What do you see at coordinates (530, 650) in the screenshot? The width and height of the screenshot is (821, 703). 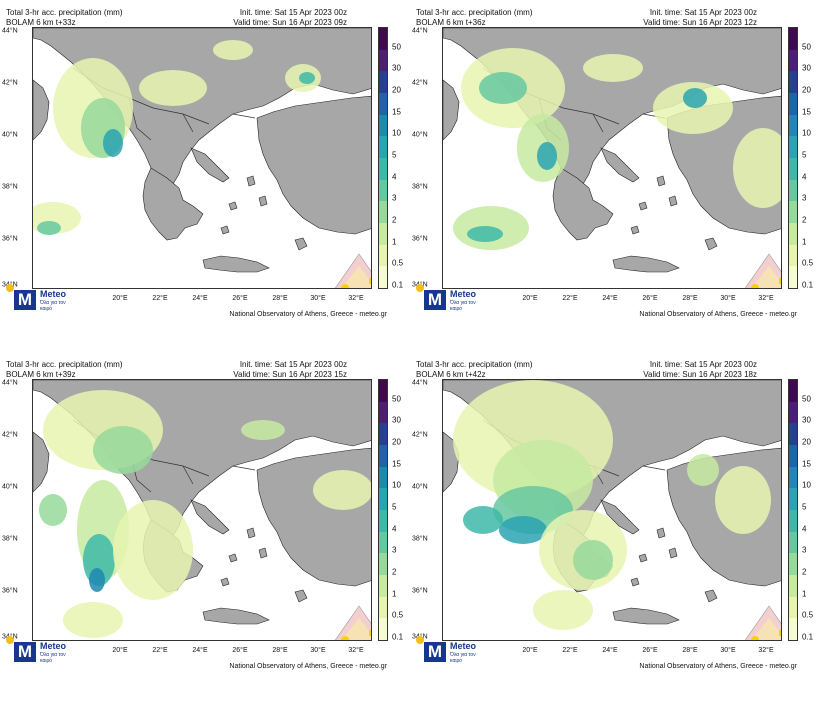 I see `lon-label: 20°E` at bounding box center [530, 650].